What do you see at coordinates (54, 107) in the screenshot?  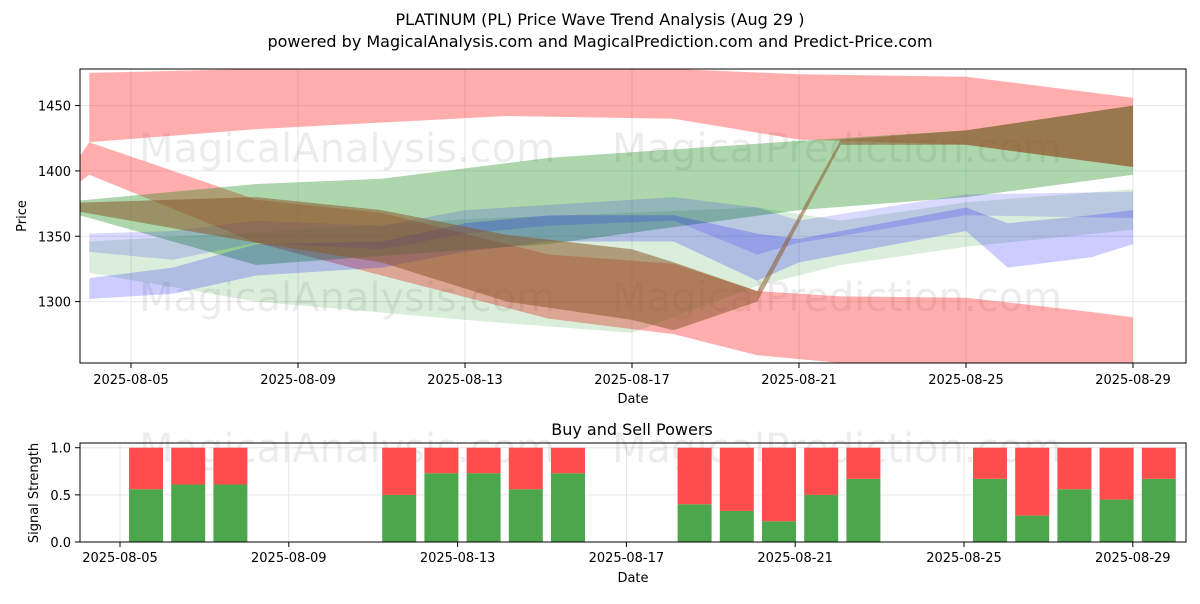 I see `y-tick-label: 1450` at bounding box center [54, 107].